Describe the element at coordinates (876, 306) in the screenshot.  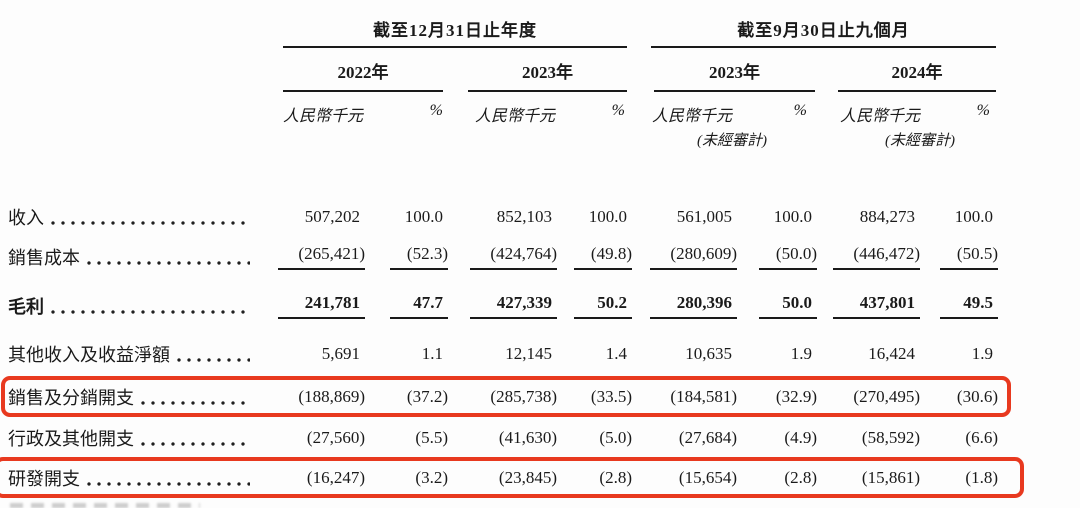
I see `cell-value: 437,801` at that location.